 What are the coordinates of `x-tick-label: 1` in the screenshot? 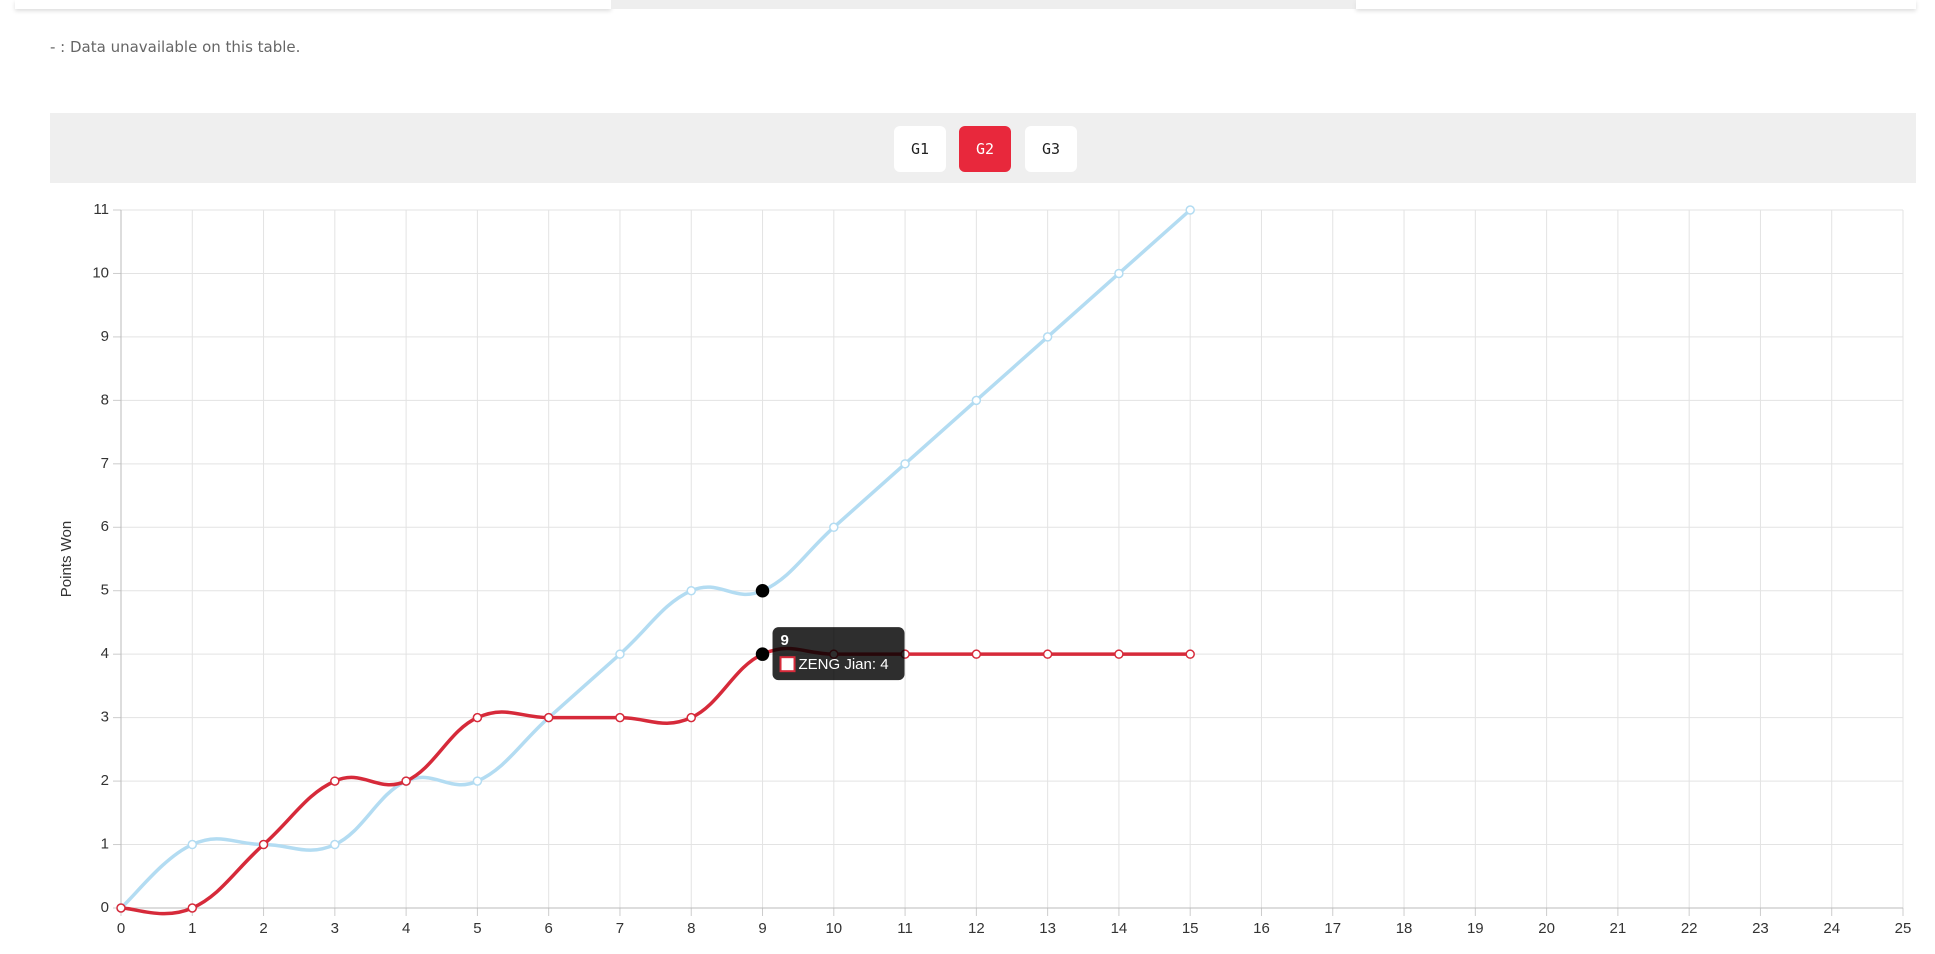 It's located at (192, 928).